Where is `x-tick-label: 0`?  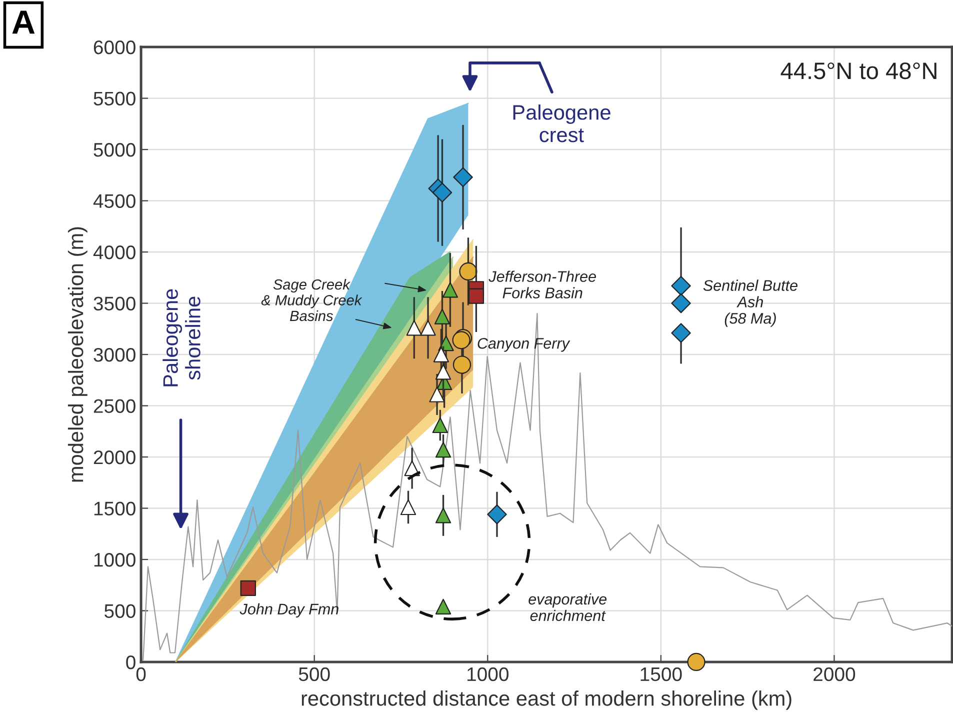
x-tick-label: 0 is located at coordinates (141, 674).